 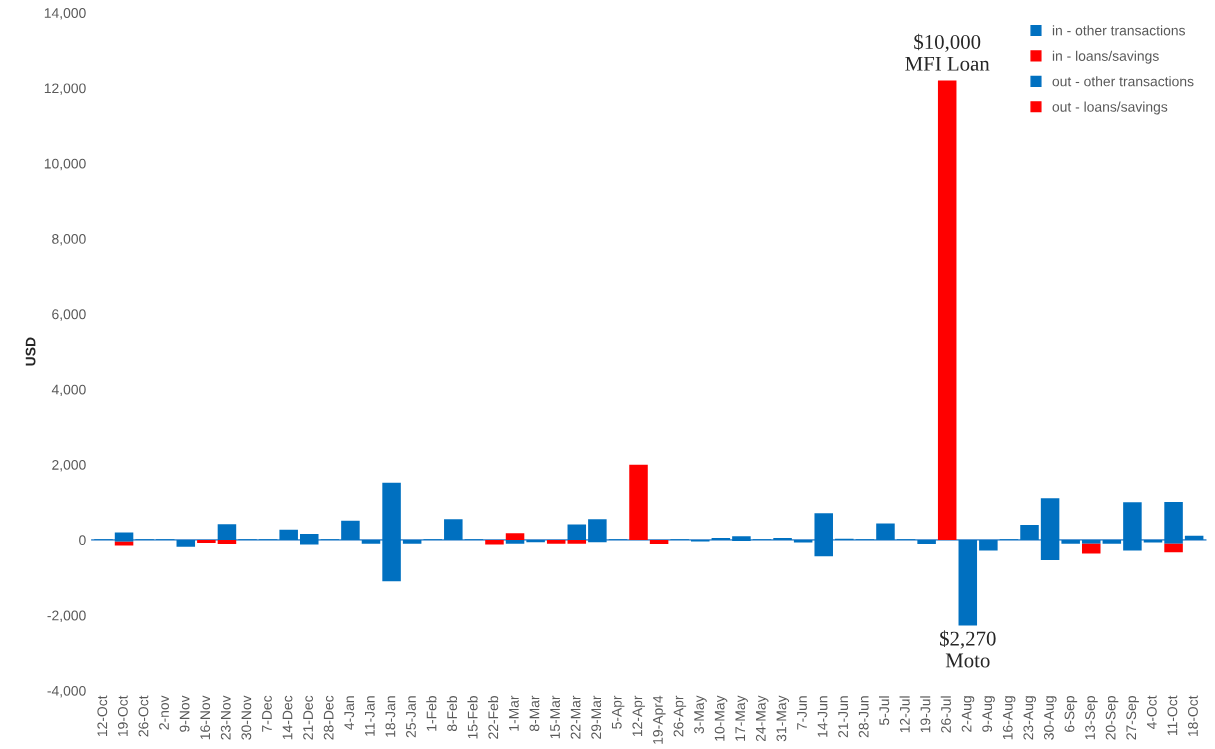 I want to click on x-tick-label: 4-Jan, so click(x=349, y=713).